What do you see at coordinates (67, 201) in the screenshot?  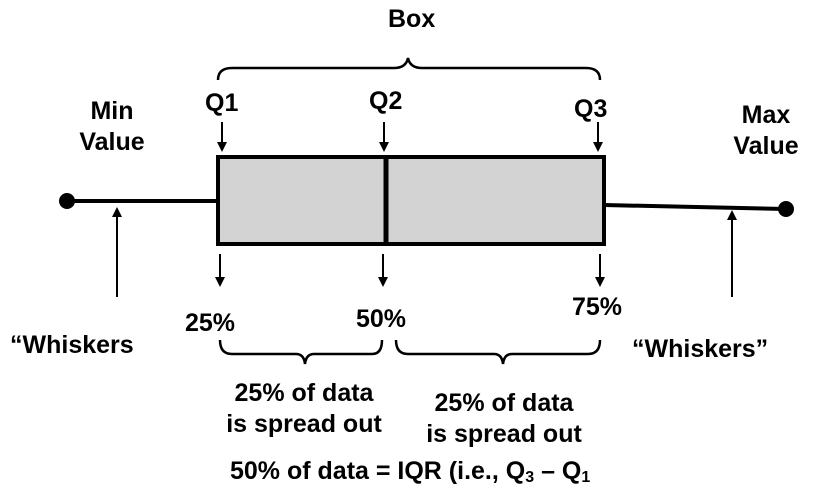 I see `min-point` at bounding box center [67, 201].